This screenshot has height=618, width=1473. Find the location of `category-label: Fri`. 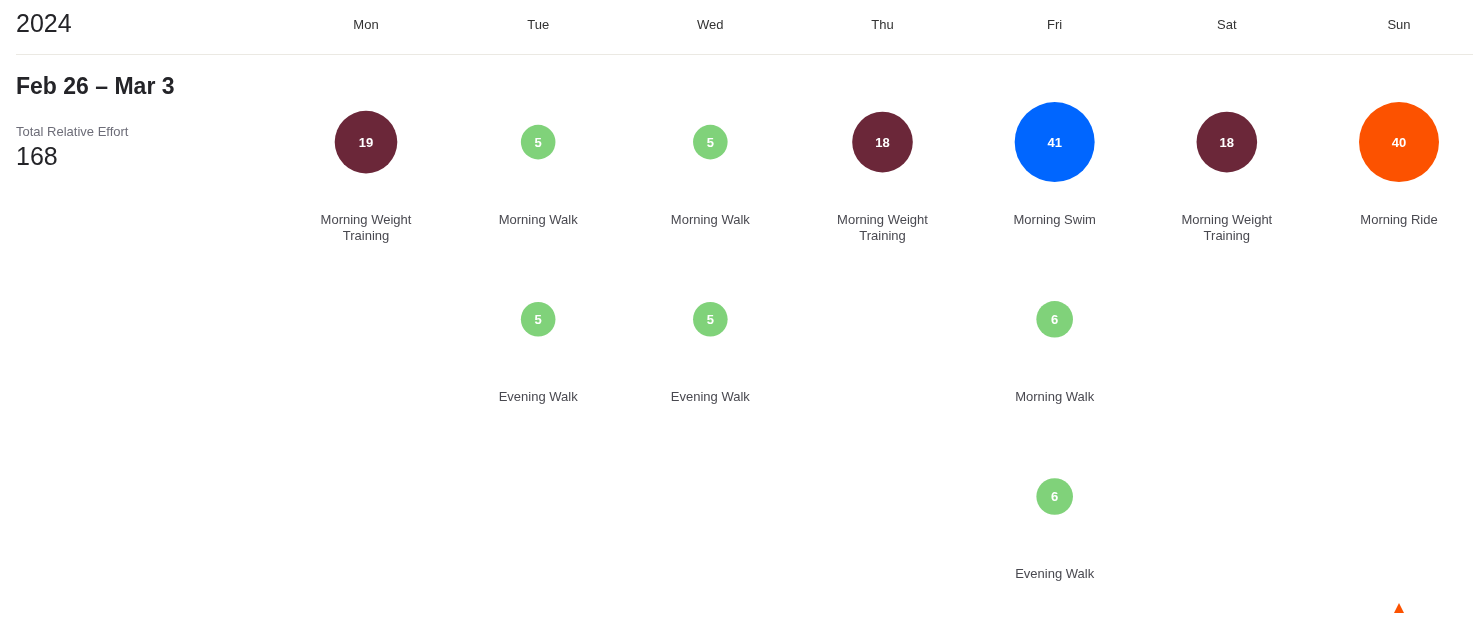

category-label: Fri is located at coordinates (1055, 25).